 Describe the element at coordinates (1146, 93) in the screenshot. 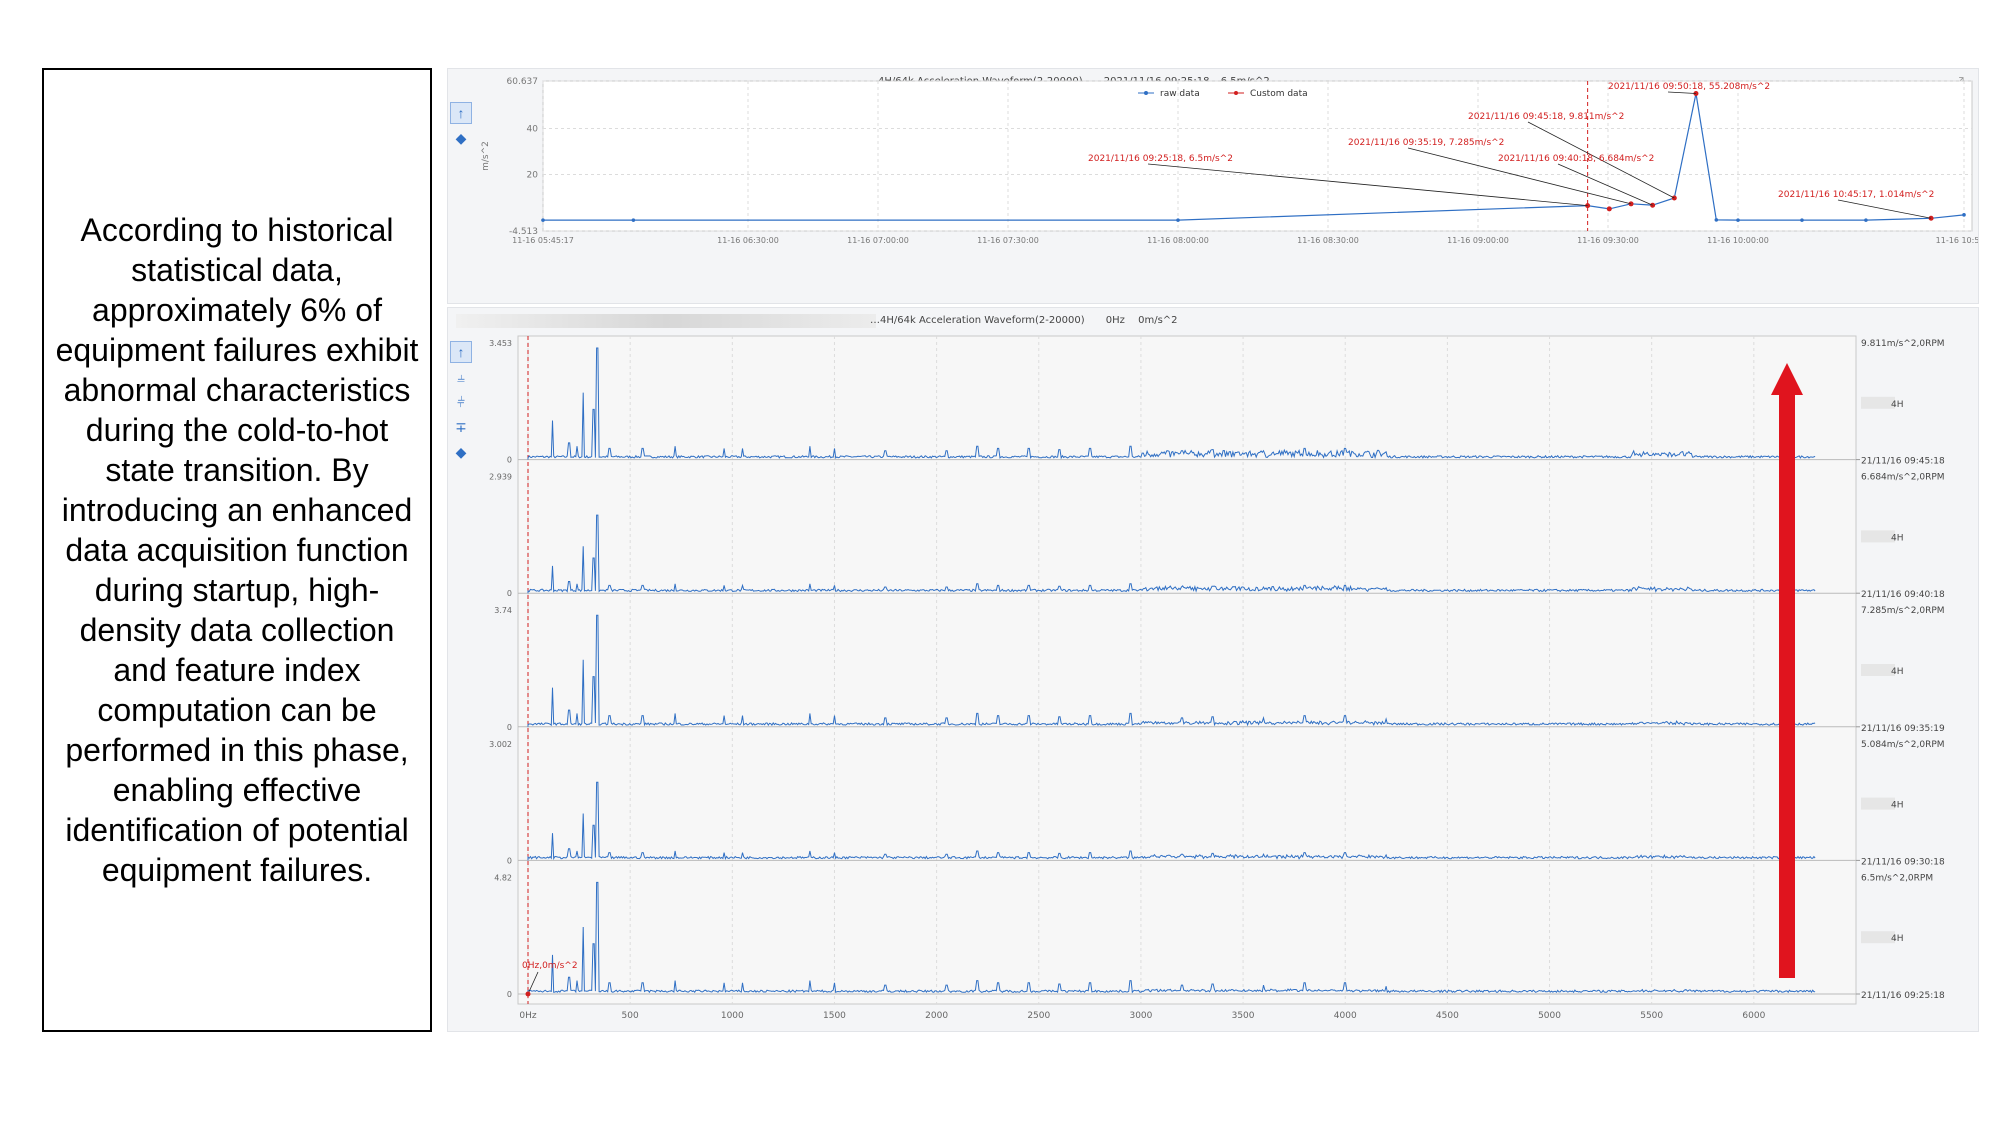

I see `legend-raw-marker` at that location.